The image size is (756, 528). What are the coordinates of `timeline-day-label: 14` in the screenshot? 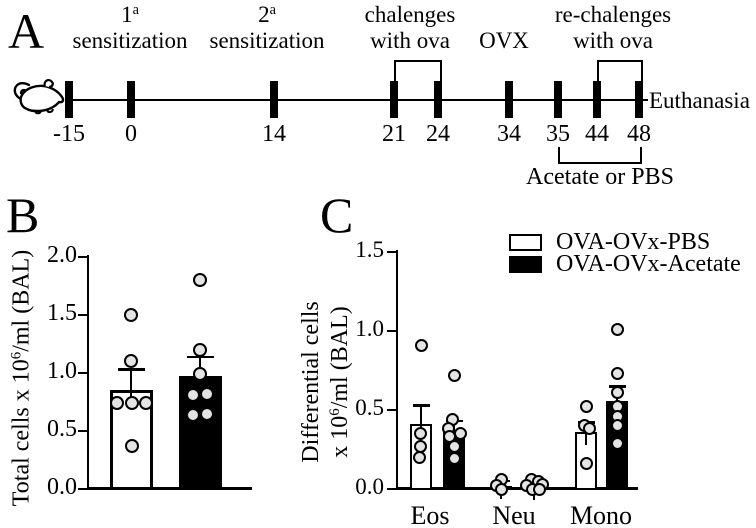 It's located at (274, 134).